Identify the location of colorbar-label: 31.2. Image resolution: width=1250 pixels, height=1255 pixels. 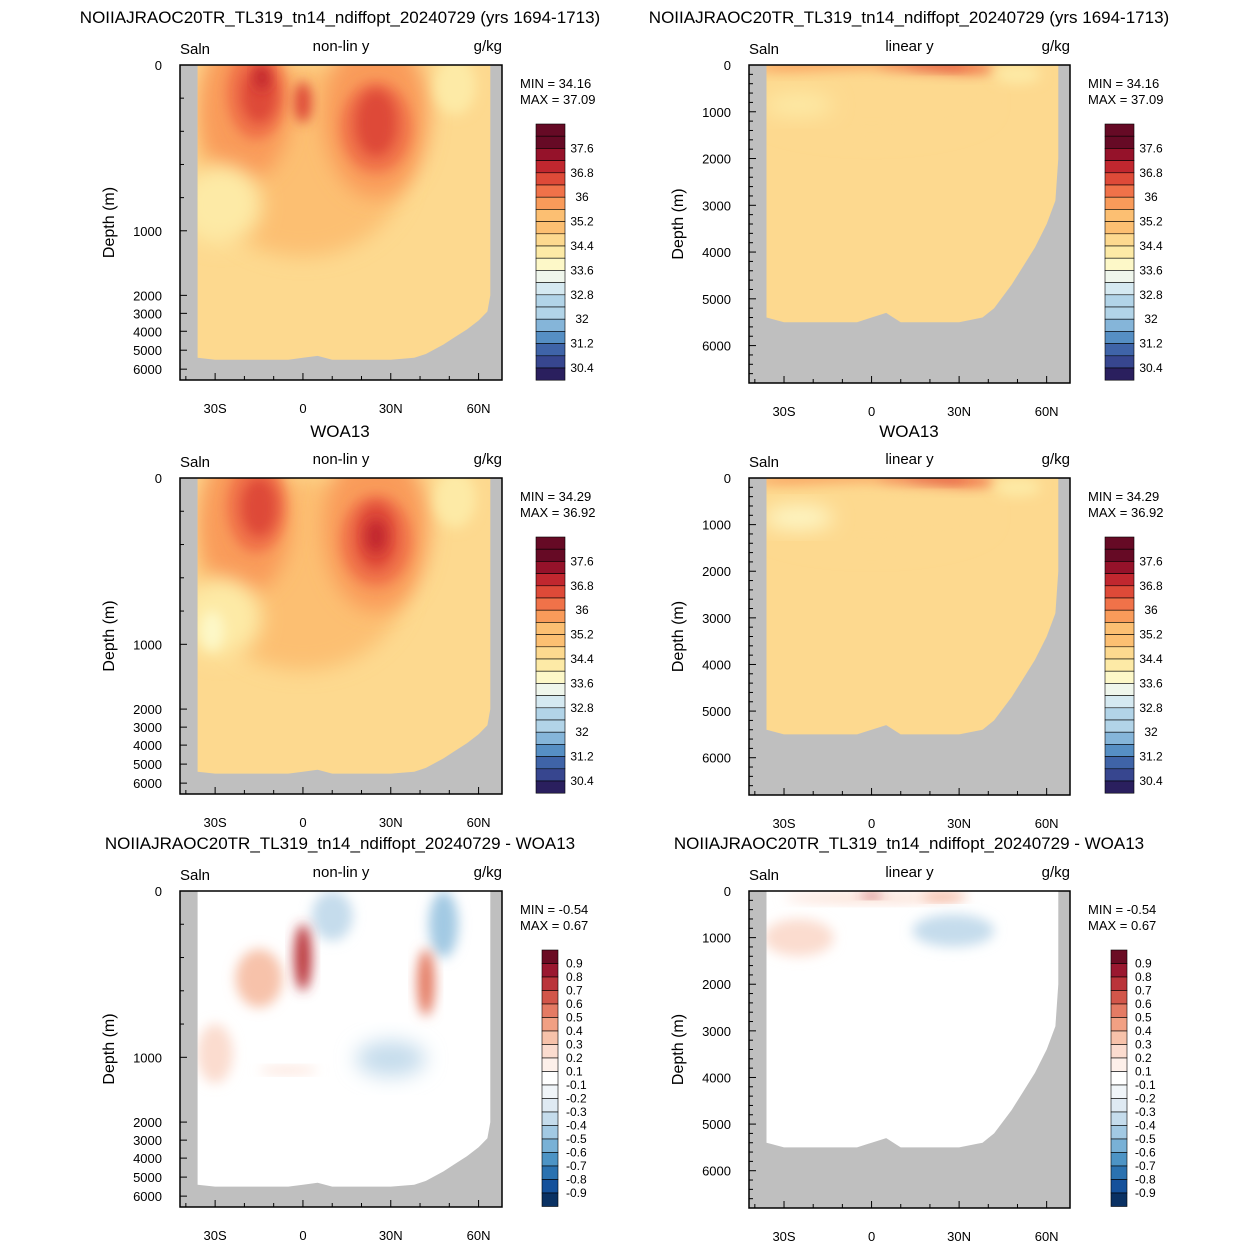
(1151, 344).